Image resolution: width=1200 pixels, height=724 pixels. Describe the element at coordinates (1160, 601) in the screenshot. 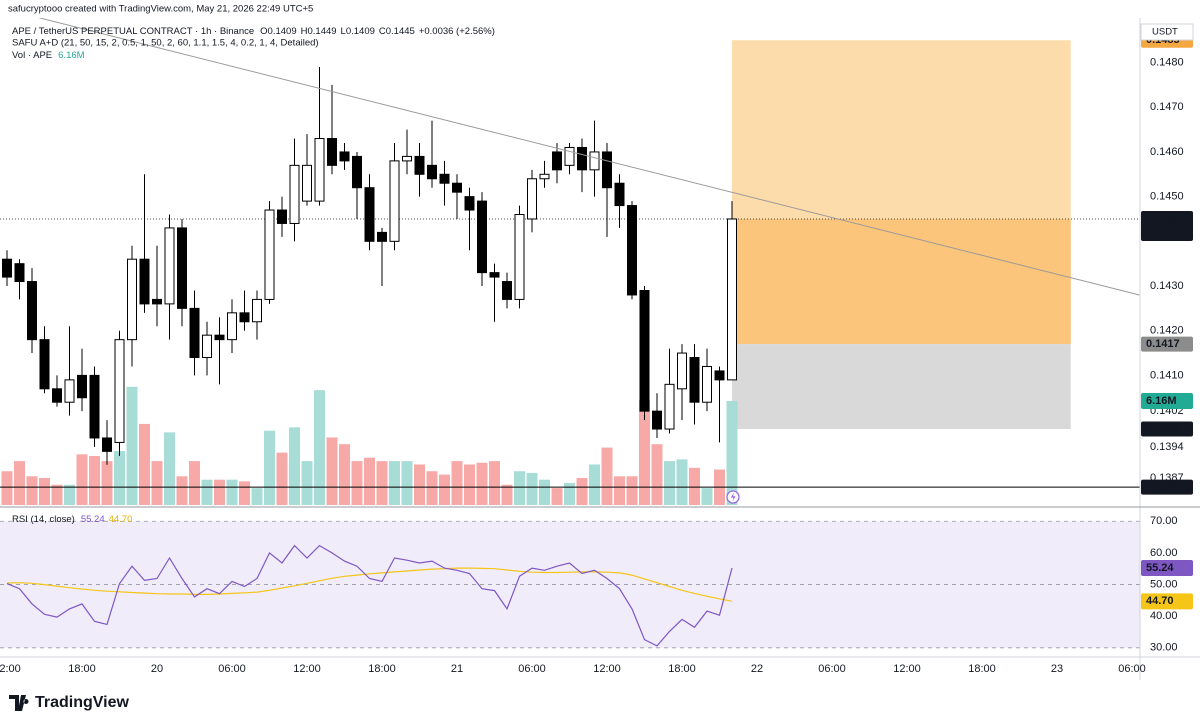

I see `axis-label: 44.70` at that location.